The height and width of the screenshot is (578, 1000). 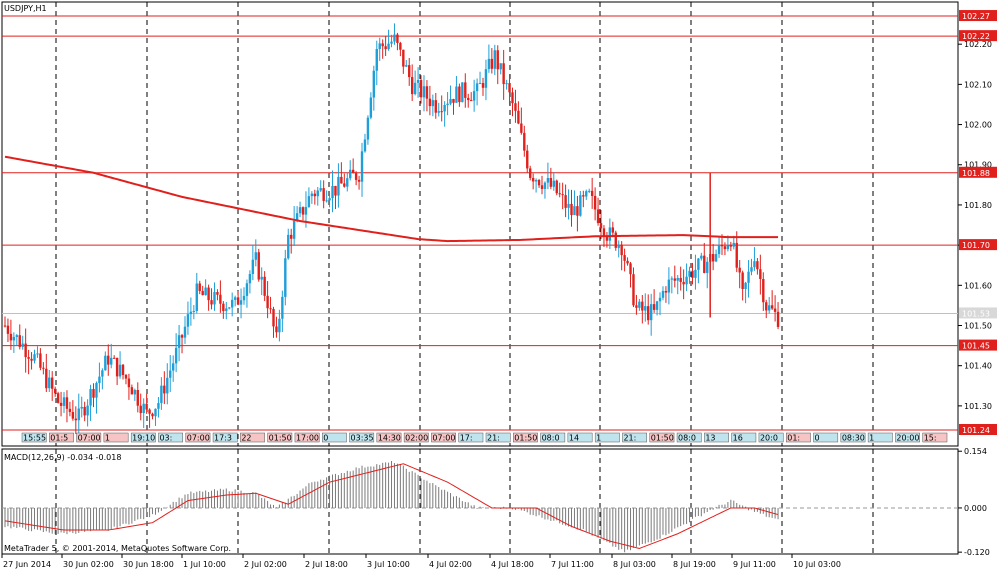 What do you see at coordinates (389, 438) in the screenshot?
I see `time-marker-label: 14:30` at bounding box center [389, 438].